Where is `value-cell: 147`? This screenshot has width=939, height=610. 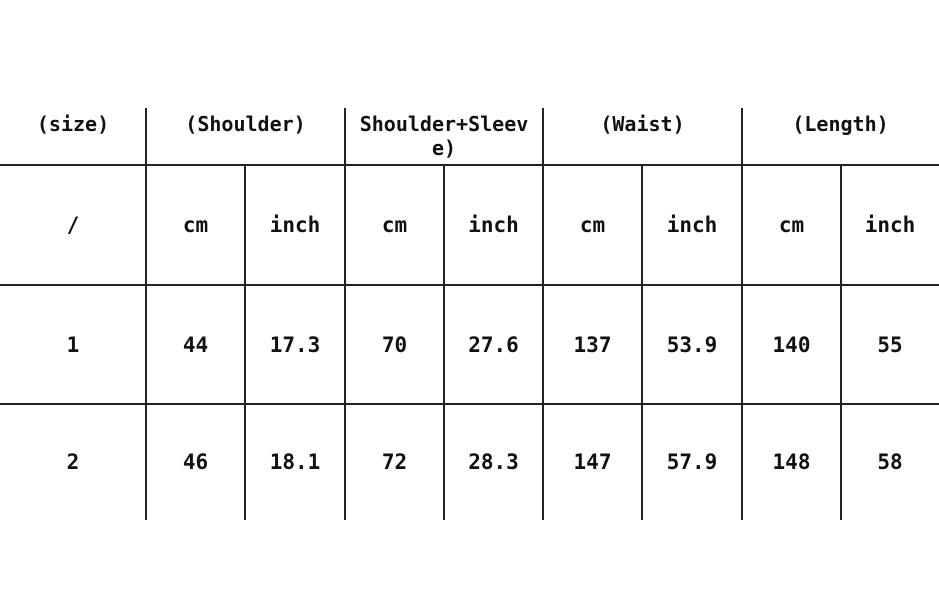
value-cell: 147 is located at coordinates (592, 462).